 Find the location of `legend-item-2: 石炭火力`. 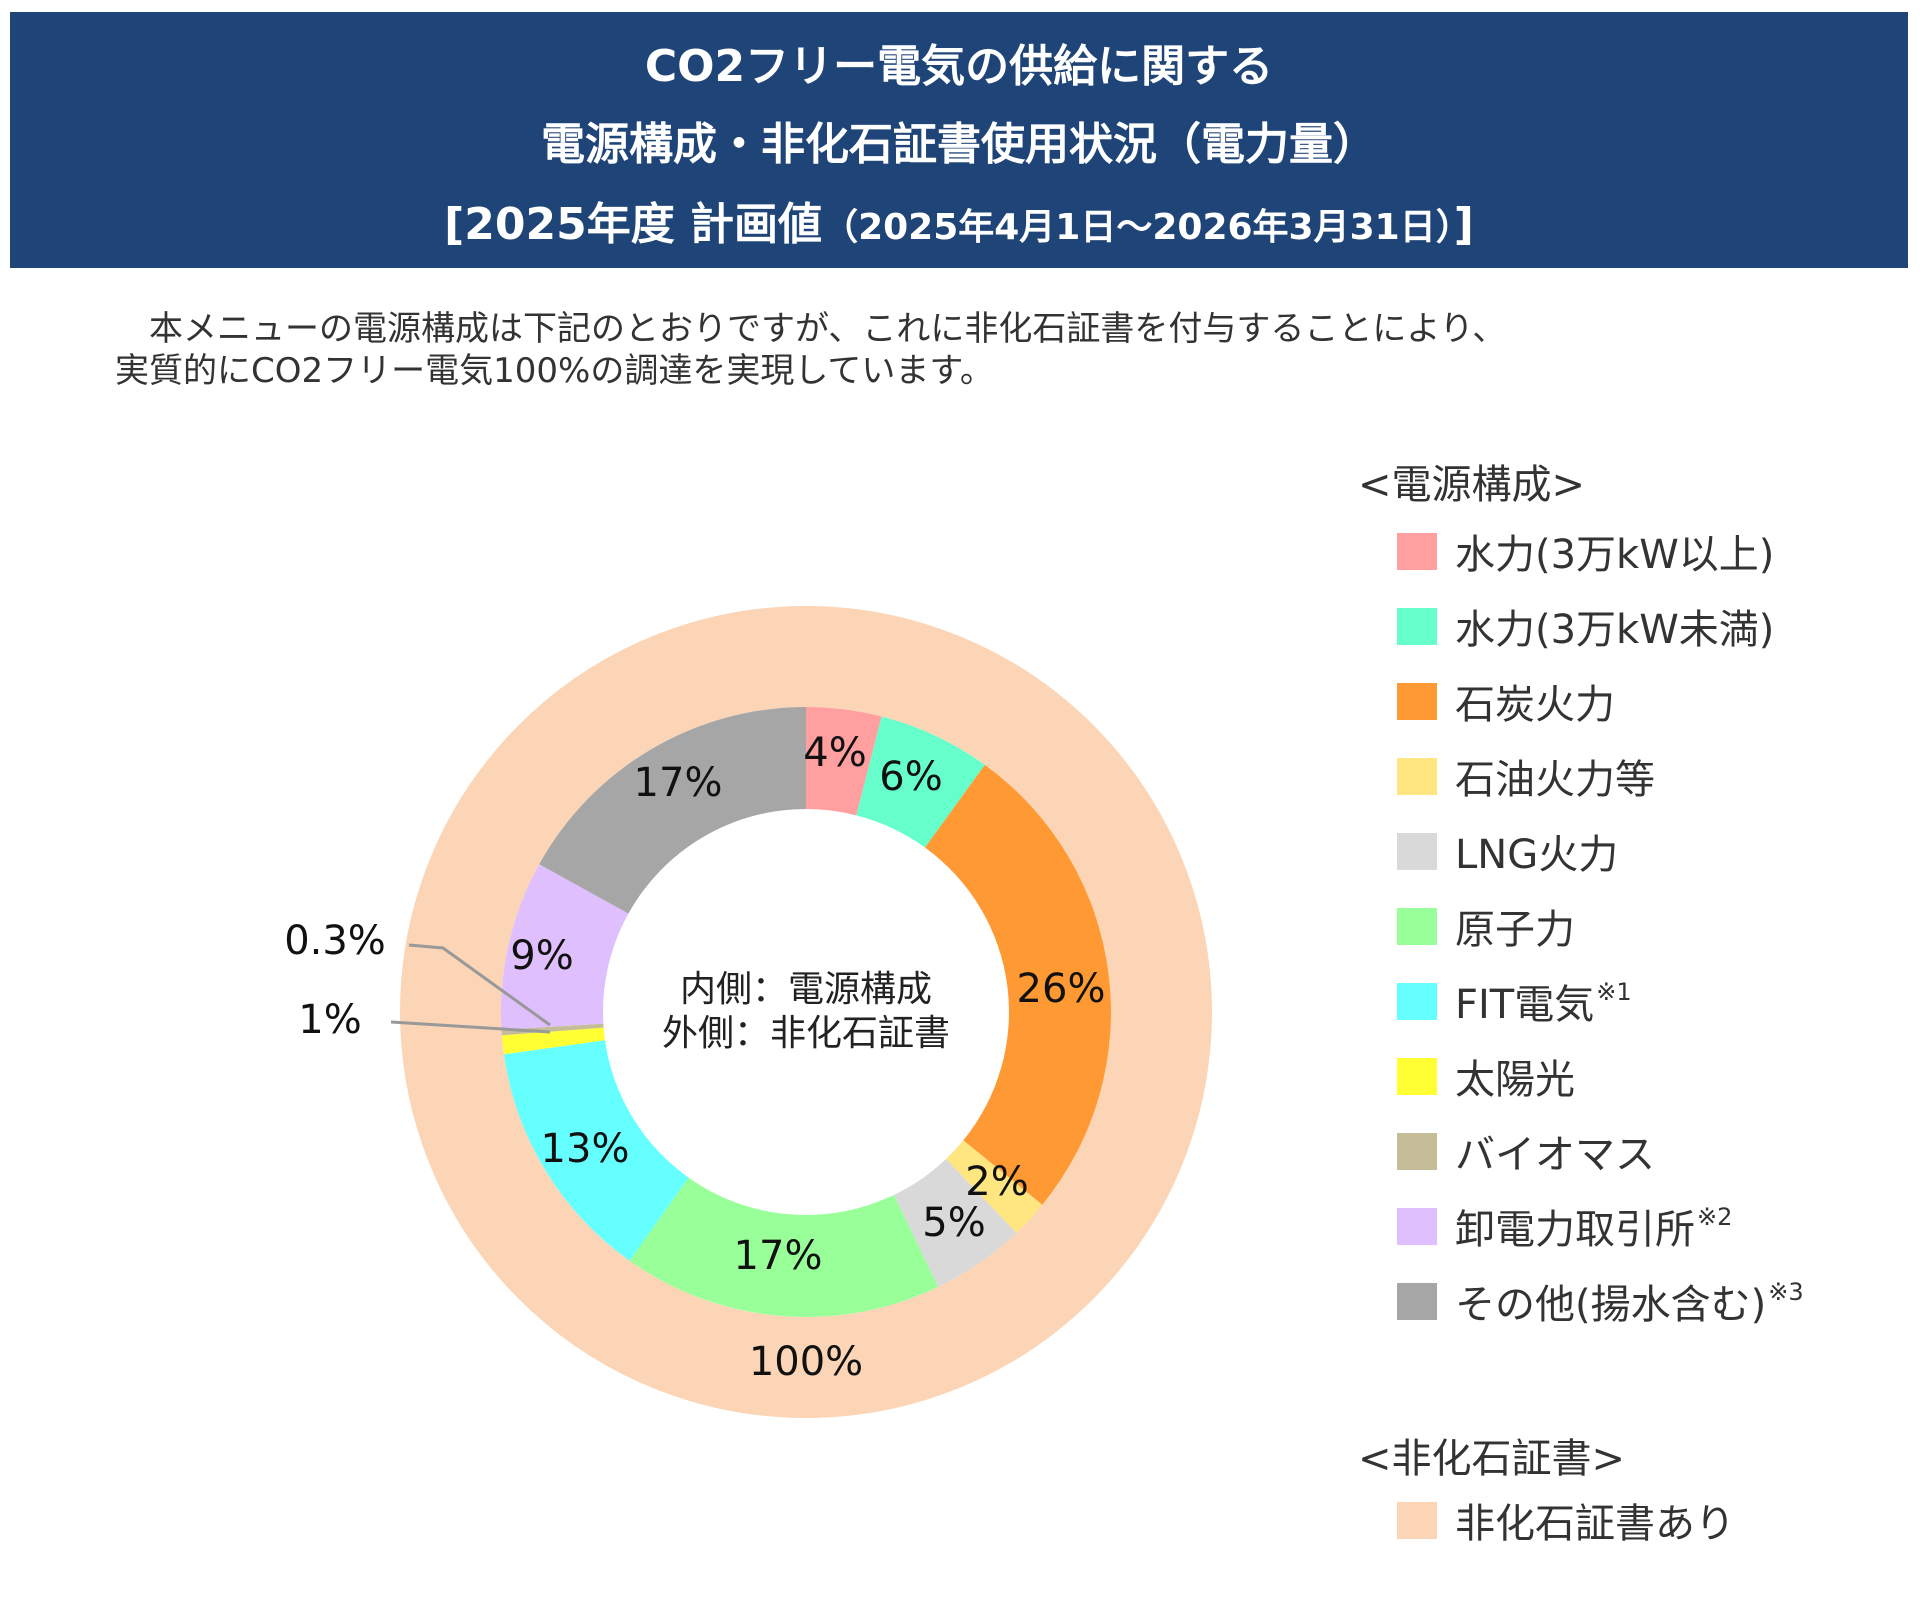

legend-item-2: 石炭火力 is located at coordinates (1506, 704).